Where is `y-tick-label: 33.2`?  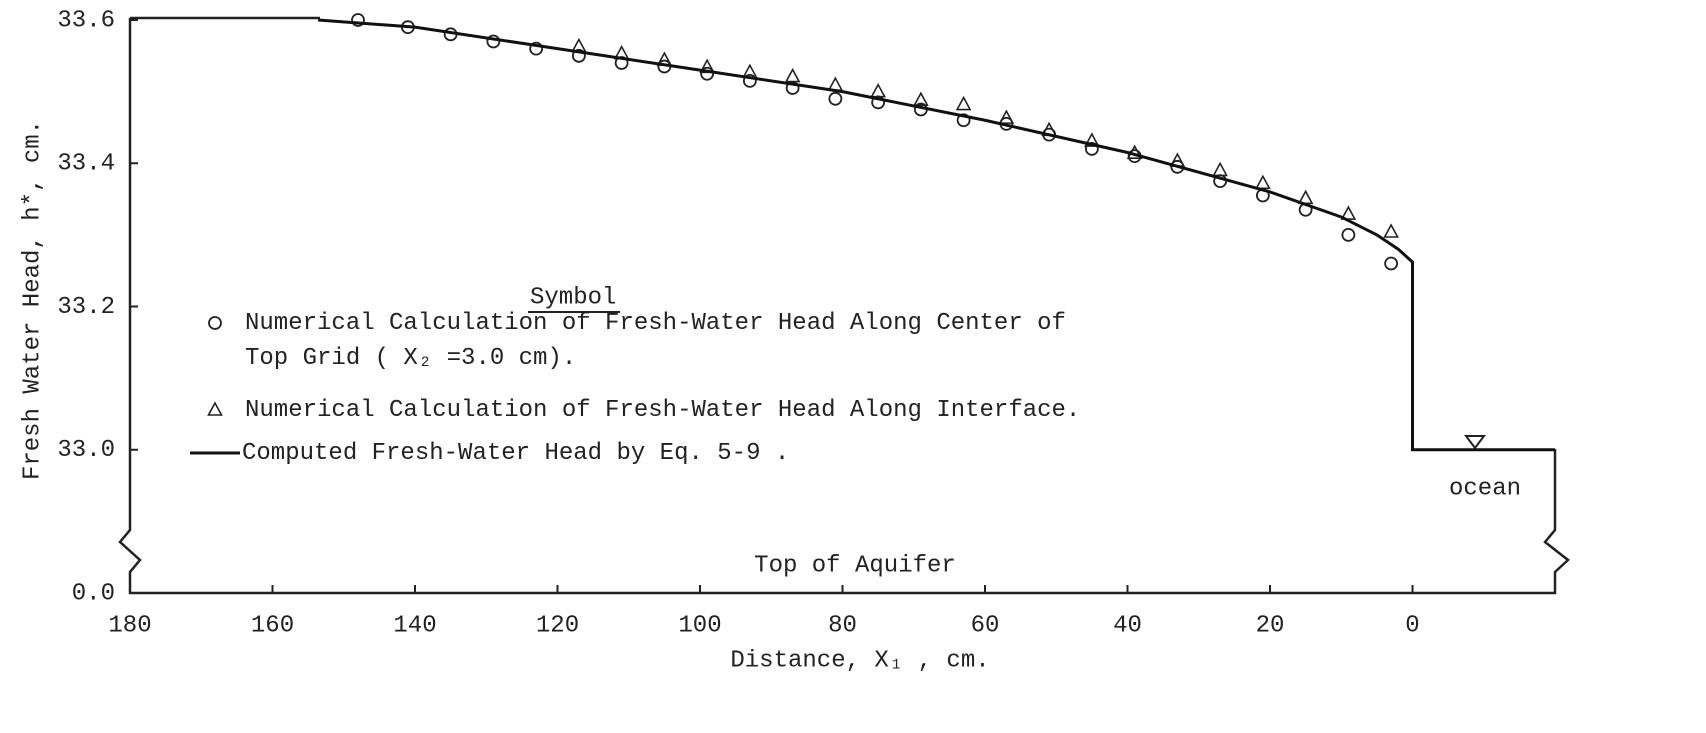 y-tick-label: 33.2 is located at coordinates (86, 307).